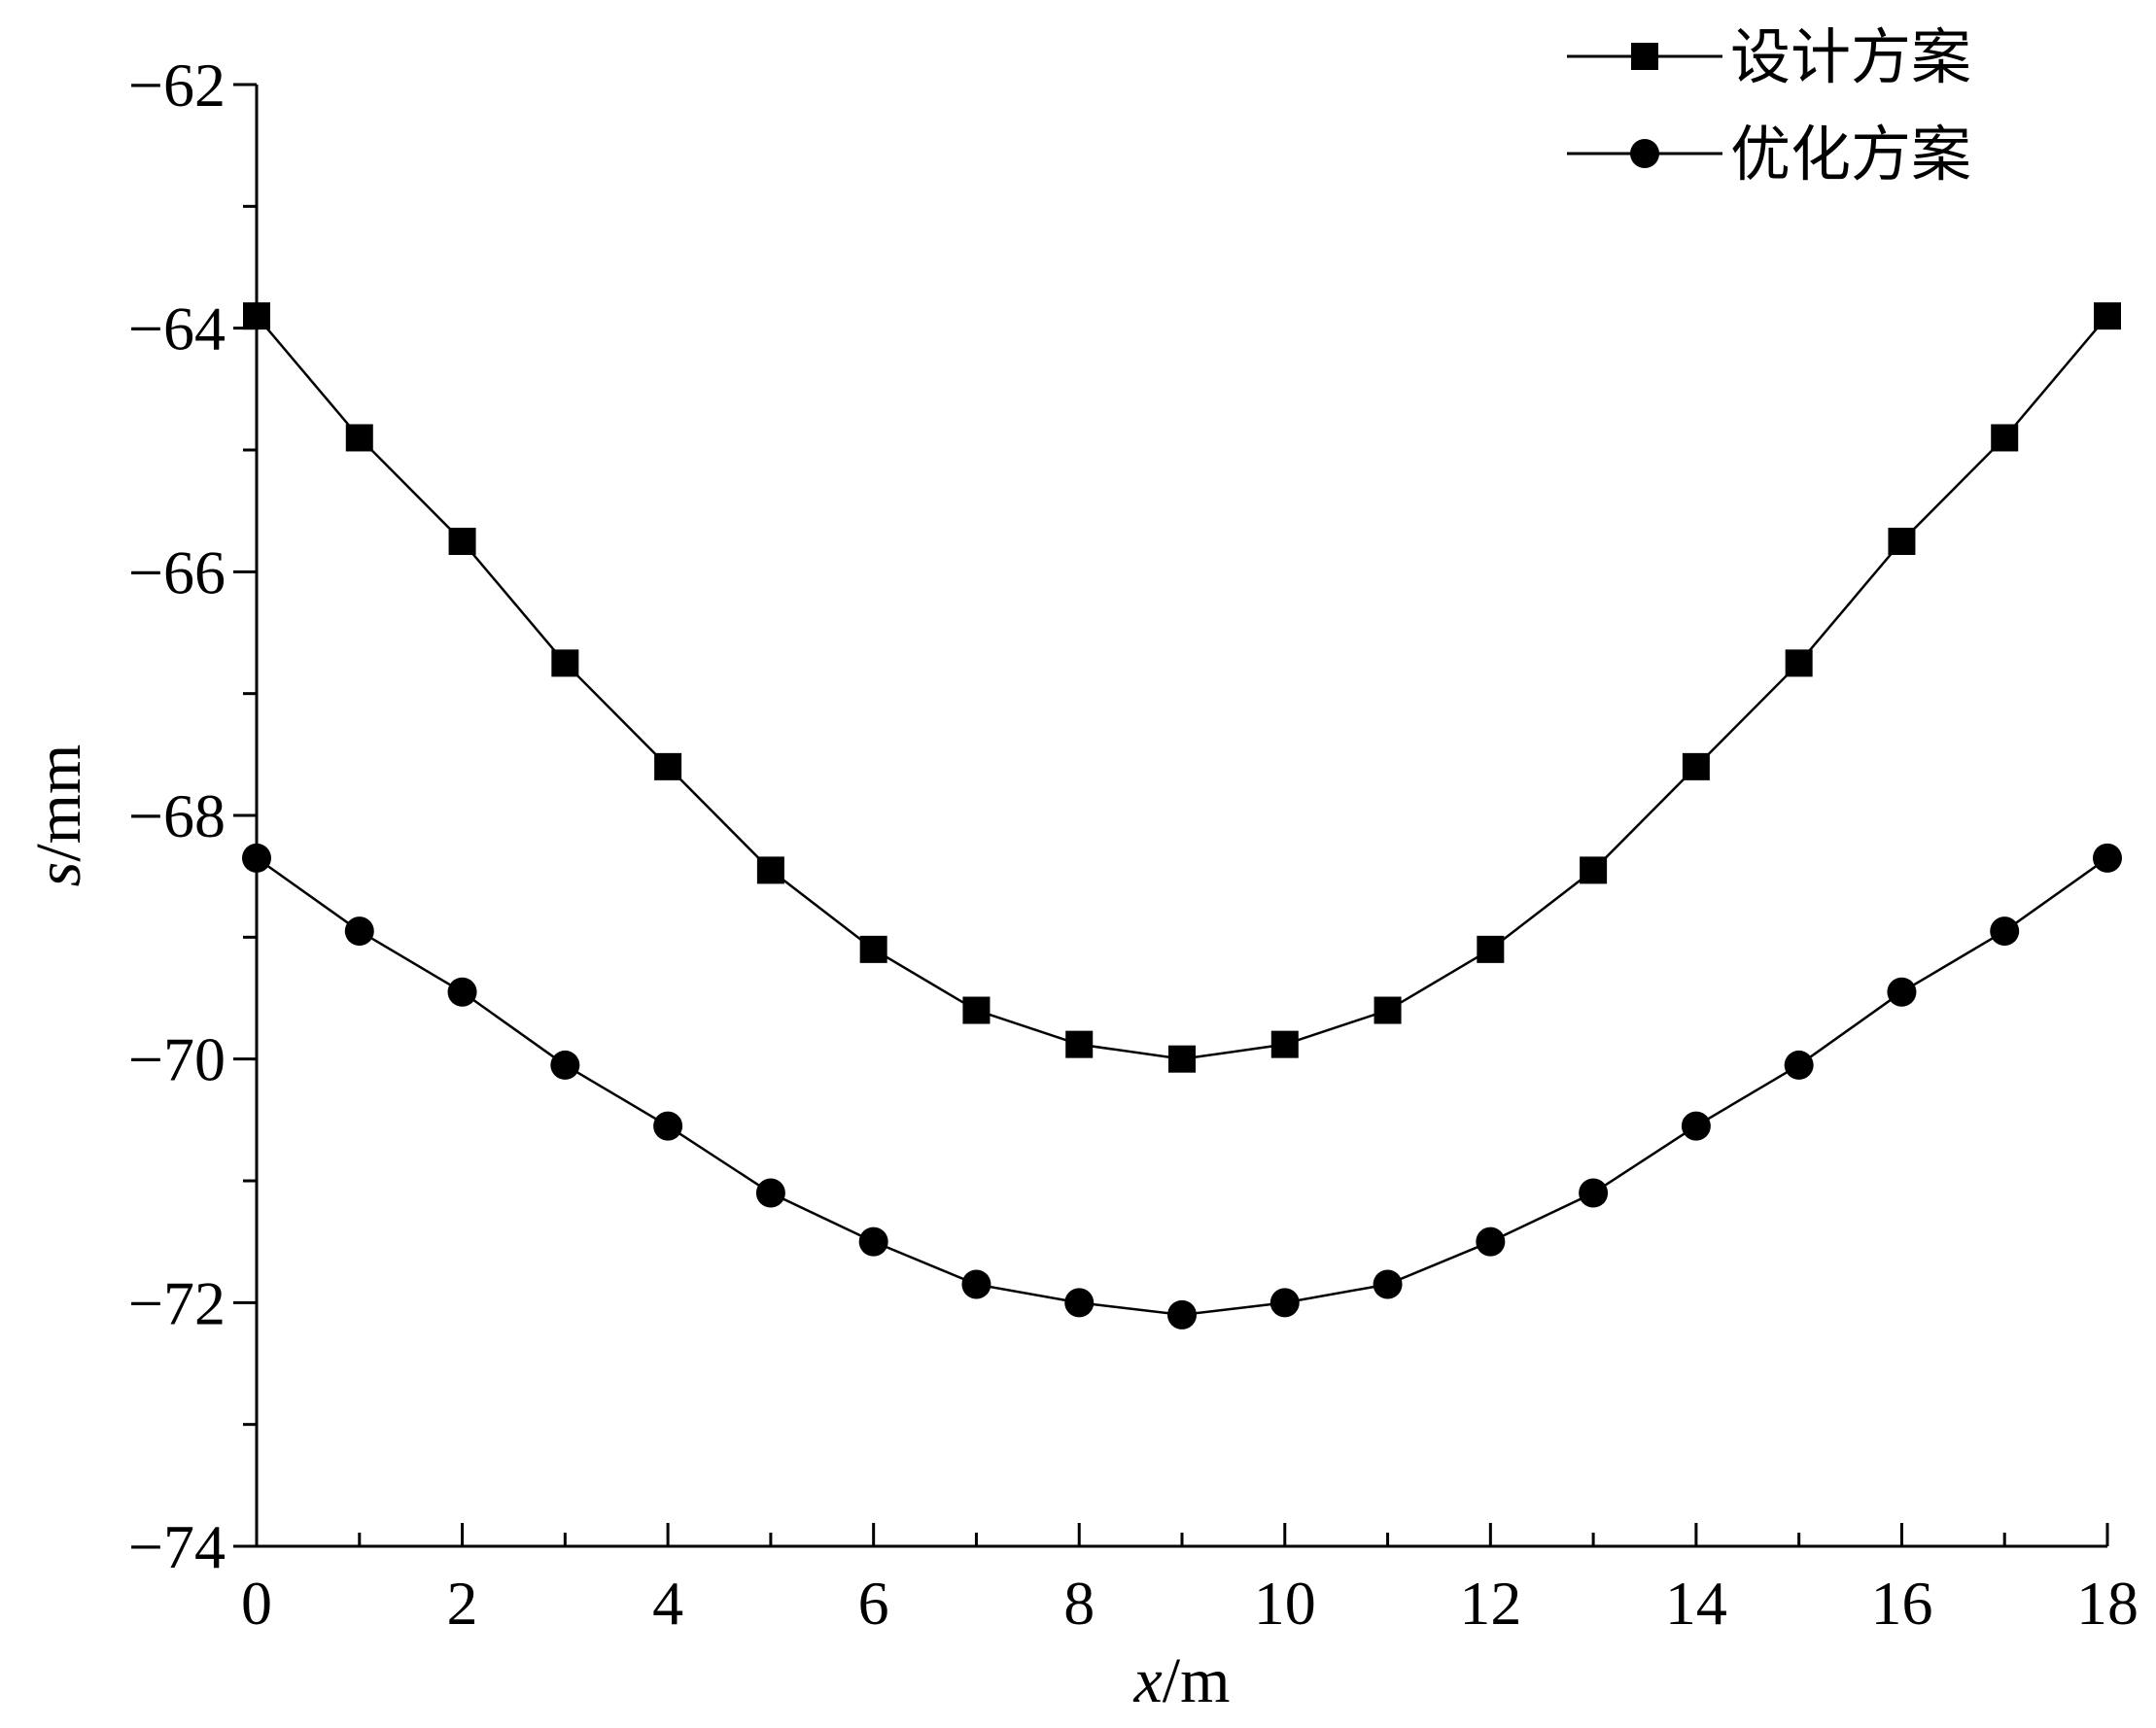  I want to click on x-tick-label: 10, so click(1285, 1603).